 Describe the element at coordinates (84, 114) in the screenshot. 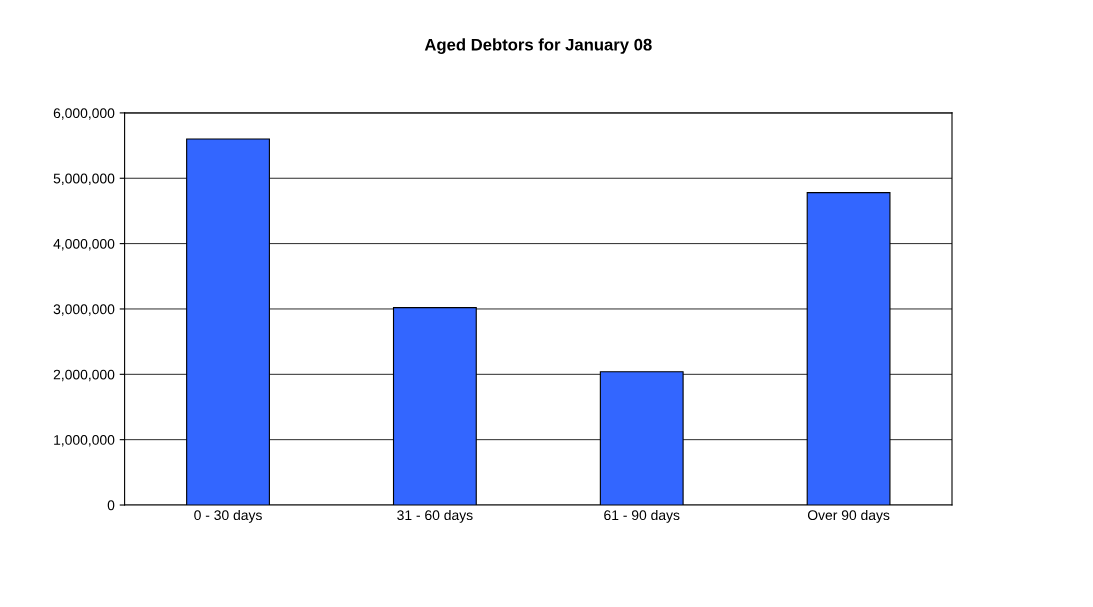

I see `y-tick-label: 6,000,000` at that location.